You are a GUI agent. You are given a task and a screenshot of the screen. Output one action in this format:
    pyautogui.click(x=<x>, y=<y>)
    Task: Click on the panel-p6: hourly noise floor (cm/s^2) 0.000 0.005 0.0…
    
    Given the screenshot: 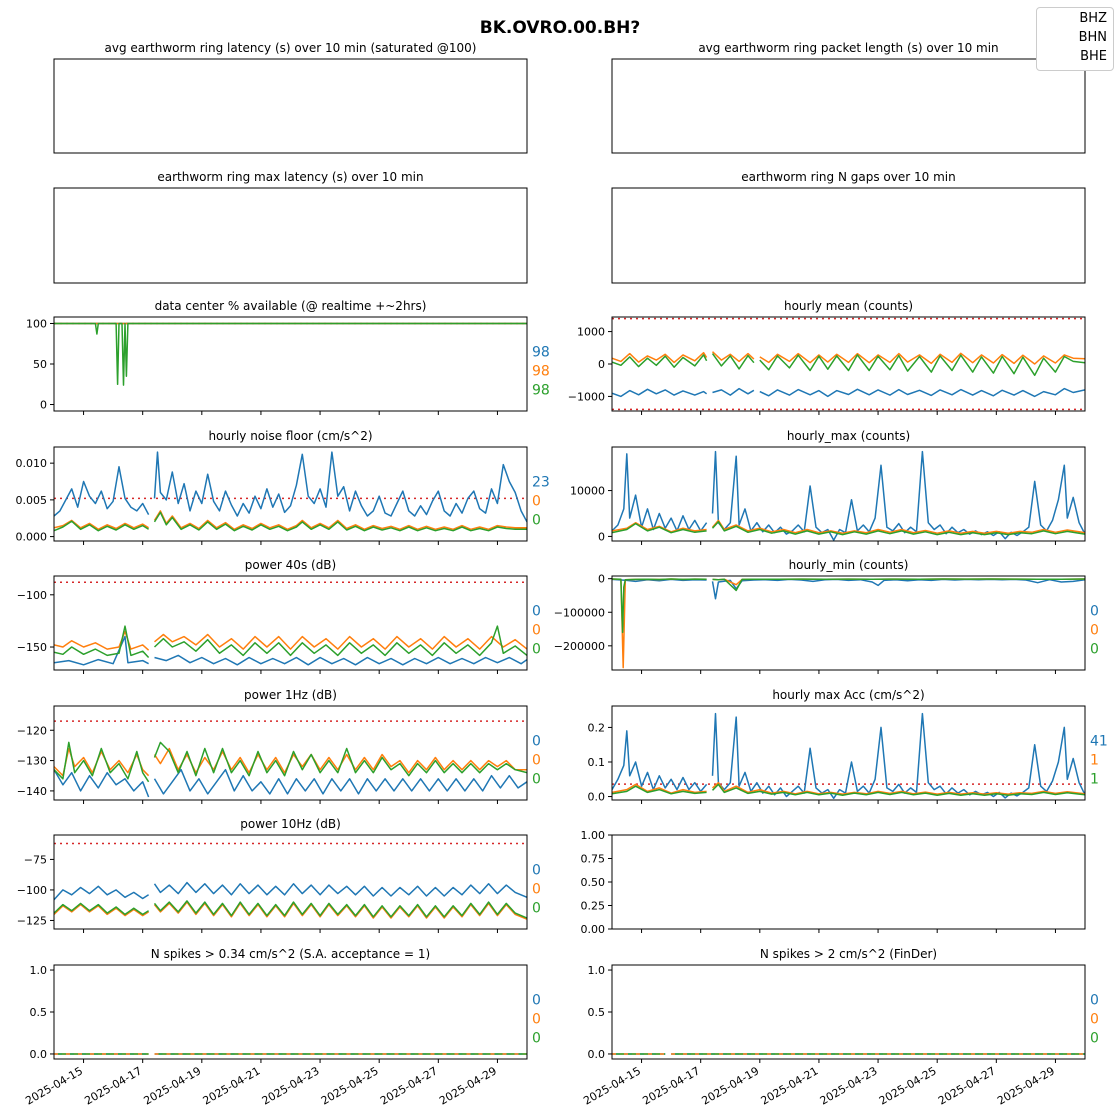 What is the action you would take?
    pyautogui.click(x=283, y=487)
    